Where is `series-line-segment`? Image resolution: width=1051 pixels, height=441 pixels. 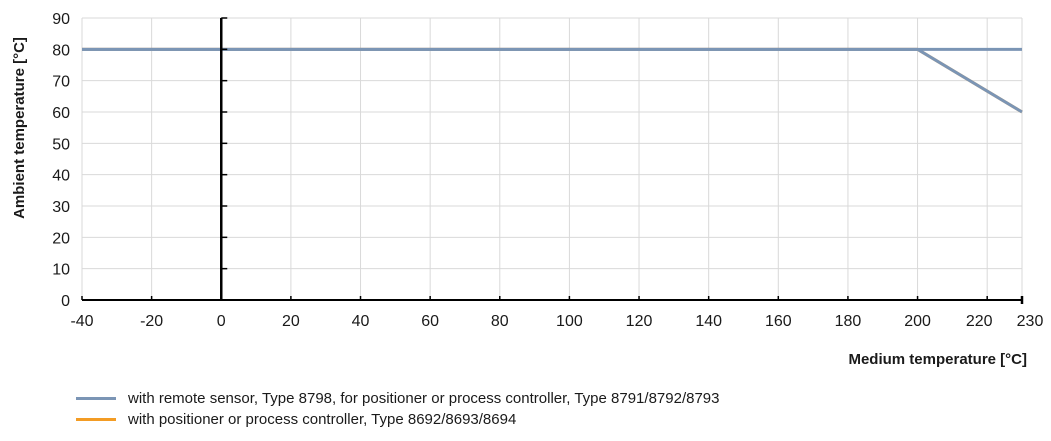
series-line-segment is located at coordinates (969, 81).